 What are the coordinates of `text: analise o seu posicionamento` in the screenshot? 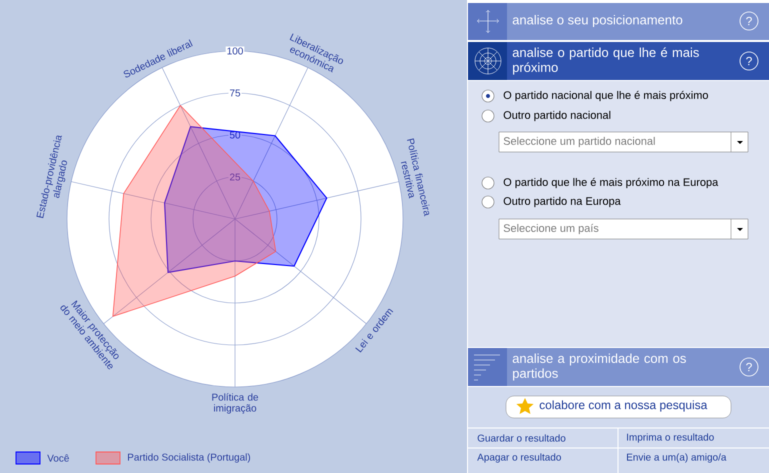 It's located at (597, 21).